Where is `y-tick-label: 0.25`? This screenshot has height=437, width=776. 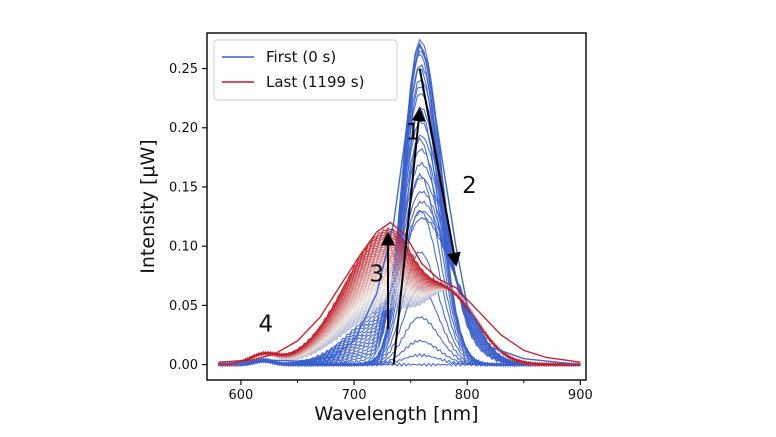 y-tick-label: 0.25 is located at coordinates (183, 69).